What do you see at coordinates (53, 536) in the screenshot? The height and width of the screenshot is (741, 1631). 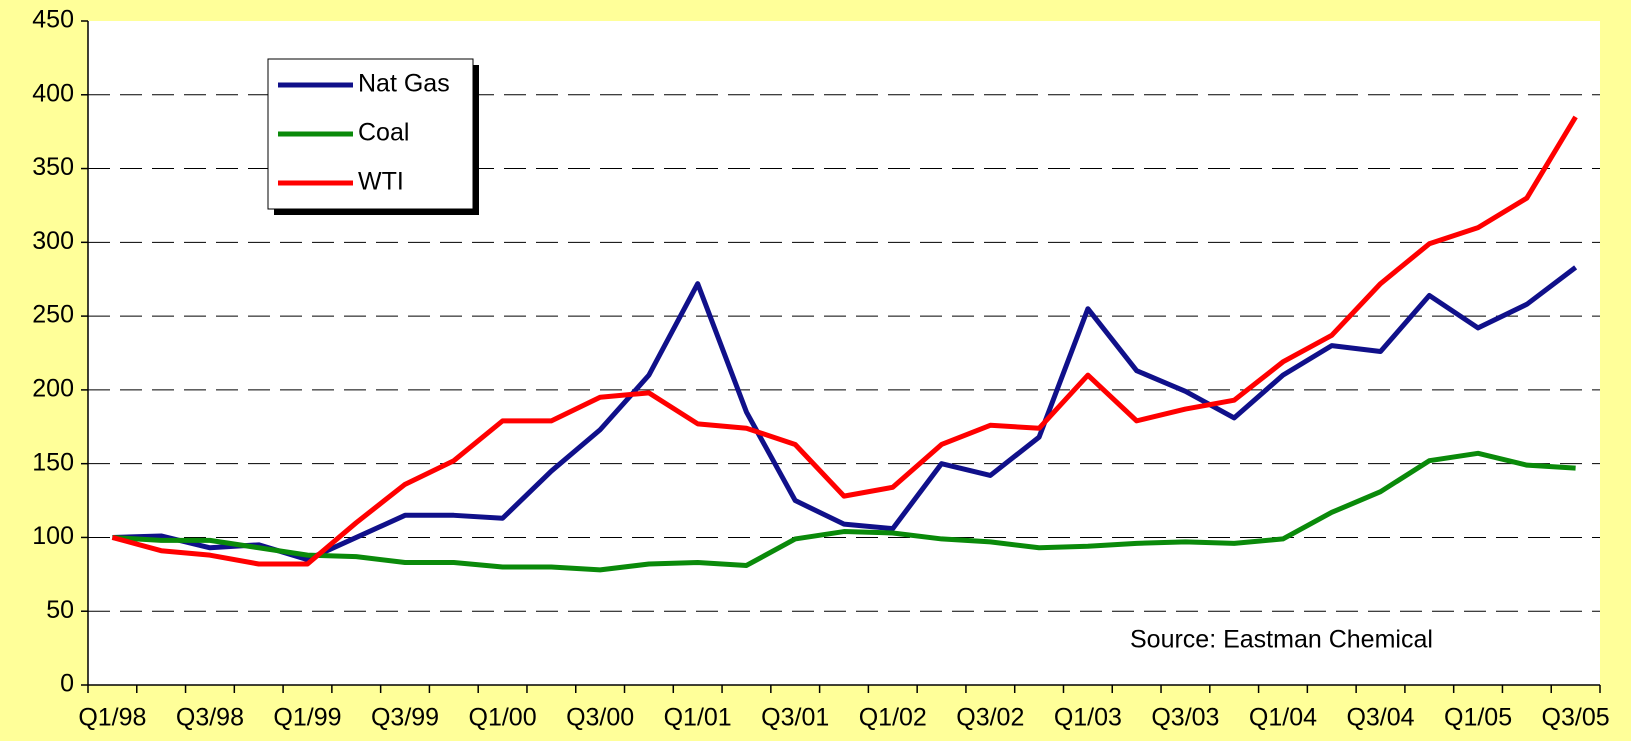 I see `y-tick-label: 100` at bounding box center [53, 536].